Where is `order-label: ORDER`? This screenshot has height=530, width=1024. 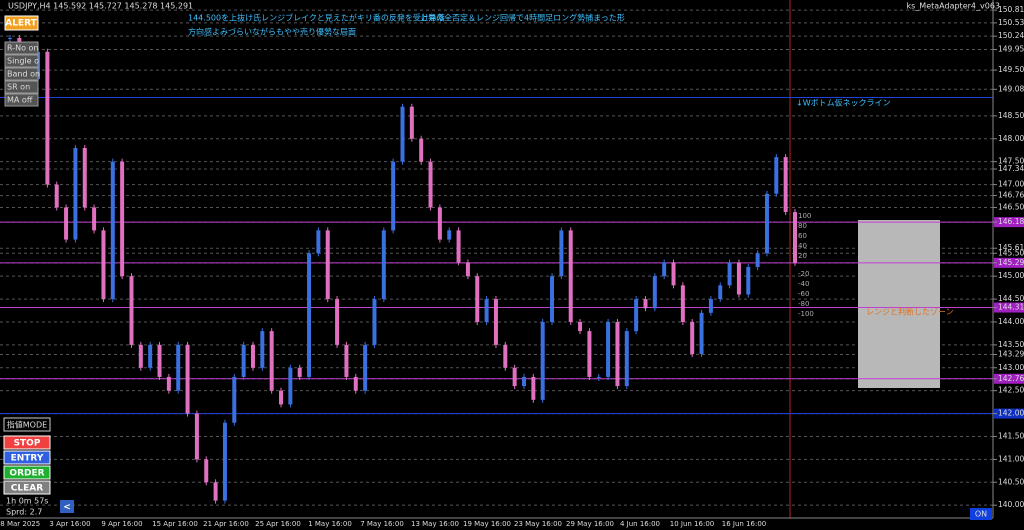 order-label: ORDER is located at coordinates (26, 474).